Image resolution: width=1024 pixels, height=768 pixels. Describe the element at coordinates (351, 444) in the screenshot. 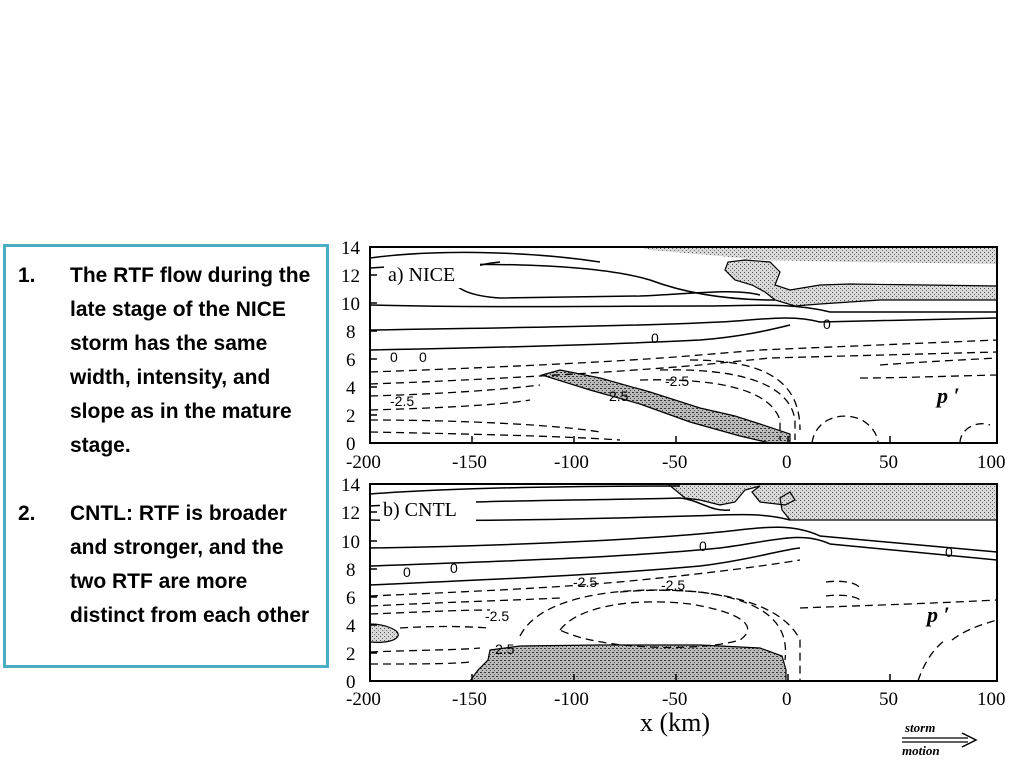

I see `panel-a-y-tick-label: 0` at that location.